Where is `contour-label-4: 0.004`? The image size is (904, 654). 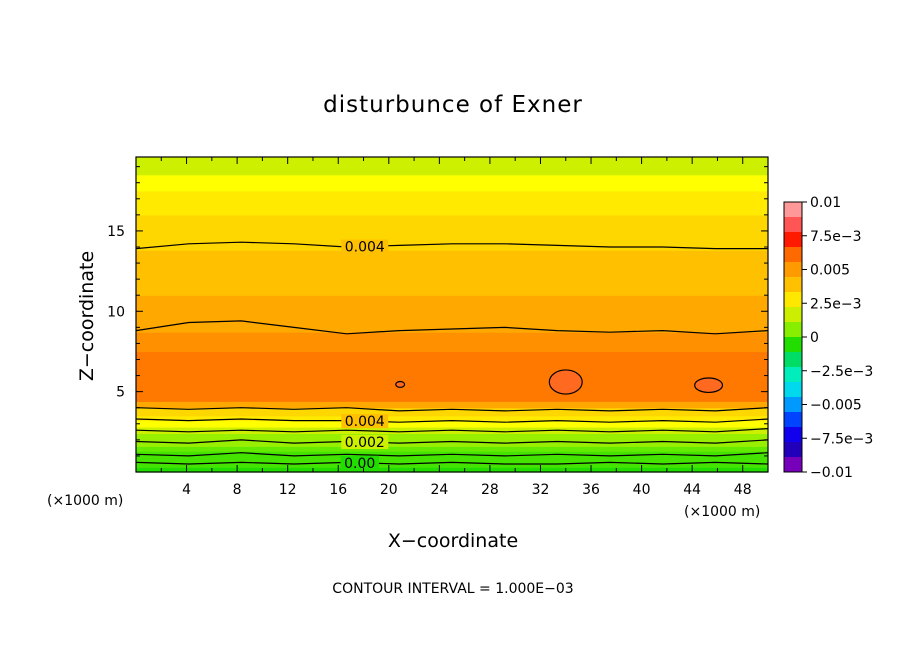 contour-label-4: 0.004 is located at coordinates (365, 422).